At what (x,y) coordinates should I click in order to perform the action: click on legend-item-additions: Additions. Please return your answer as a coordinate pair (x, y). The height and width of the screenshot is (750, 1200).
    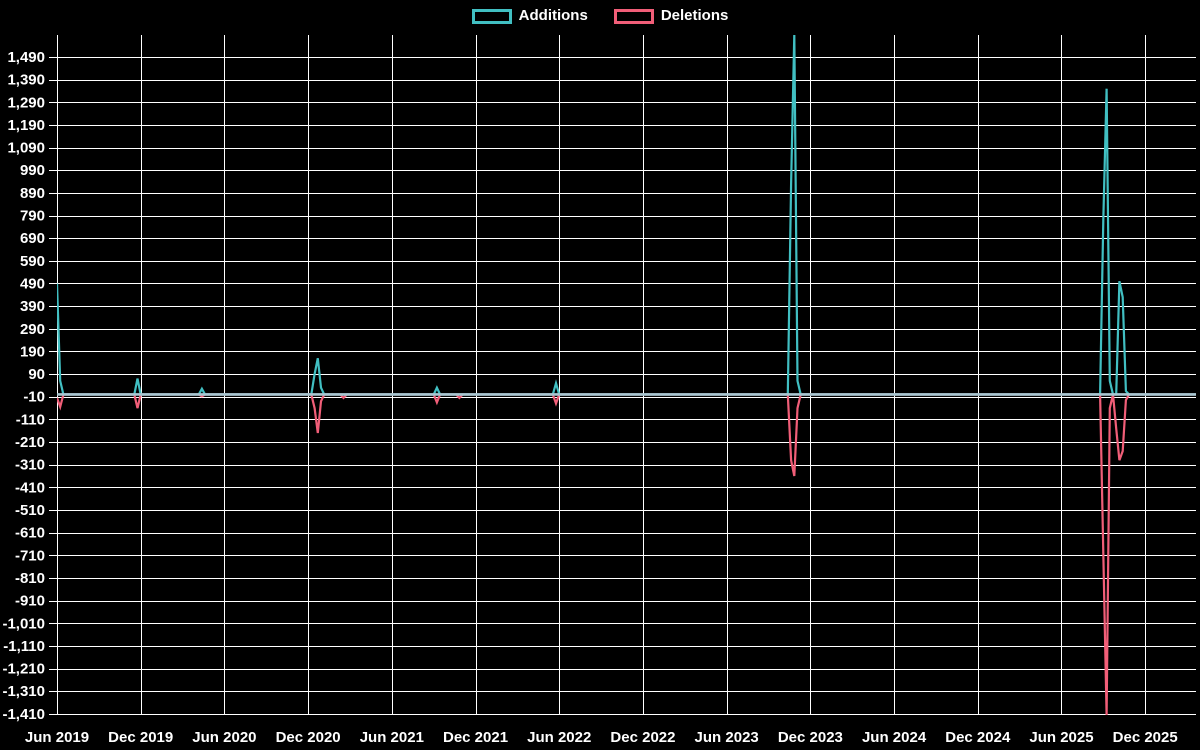
    Looking at the image, I should click on (529, 16).